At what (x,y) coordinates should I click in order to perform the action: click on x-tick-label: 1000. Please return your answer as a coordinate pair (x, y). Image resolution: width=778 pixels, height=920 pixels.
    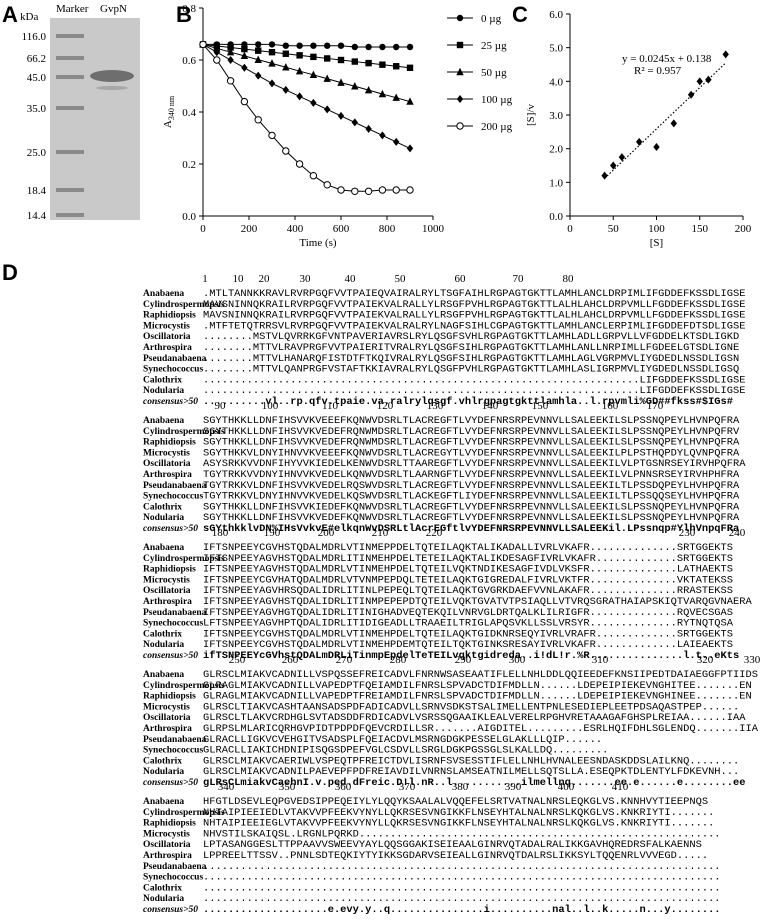
    Looking at the image, I should click on (433, 229).